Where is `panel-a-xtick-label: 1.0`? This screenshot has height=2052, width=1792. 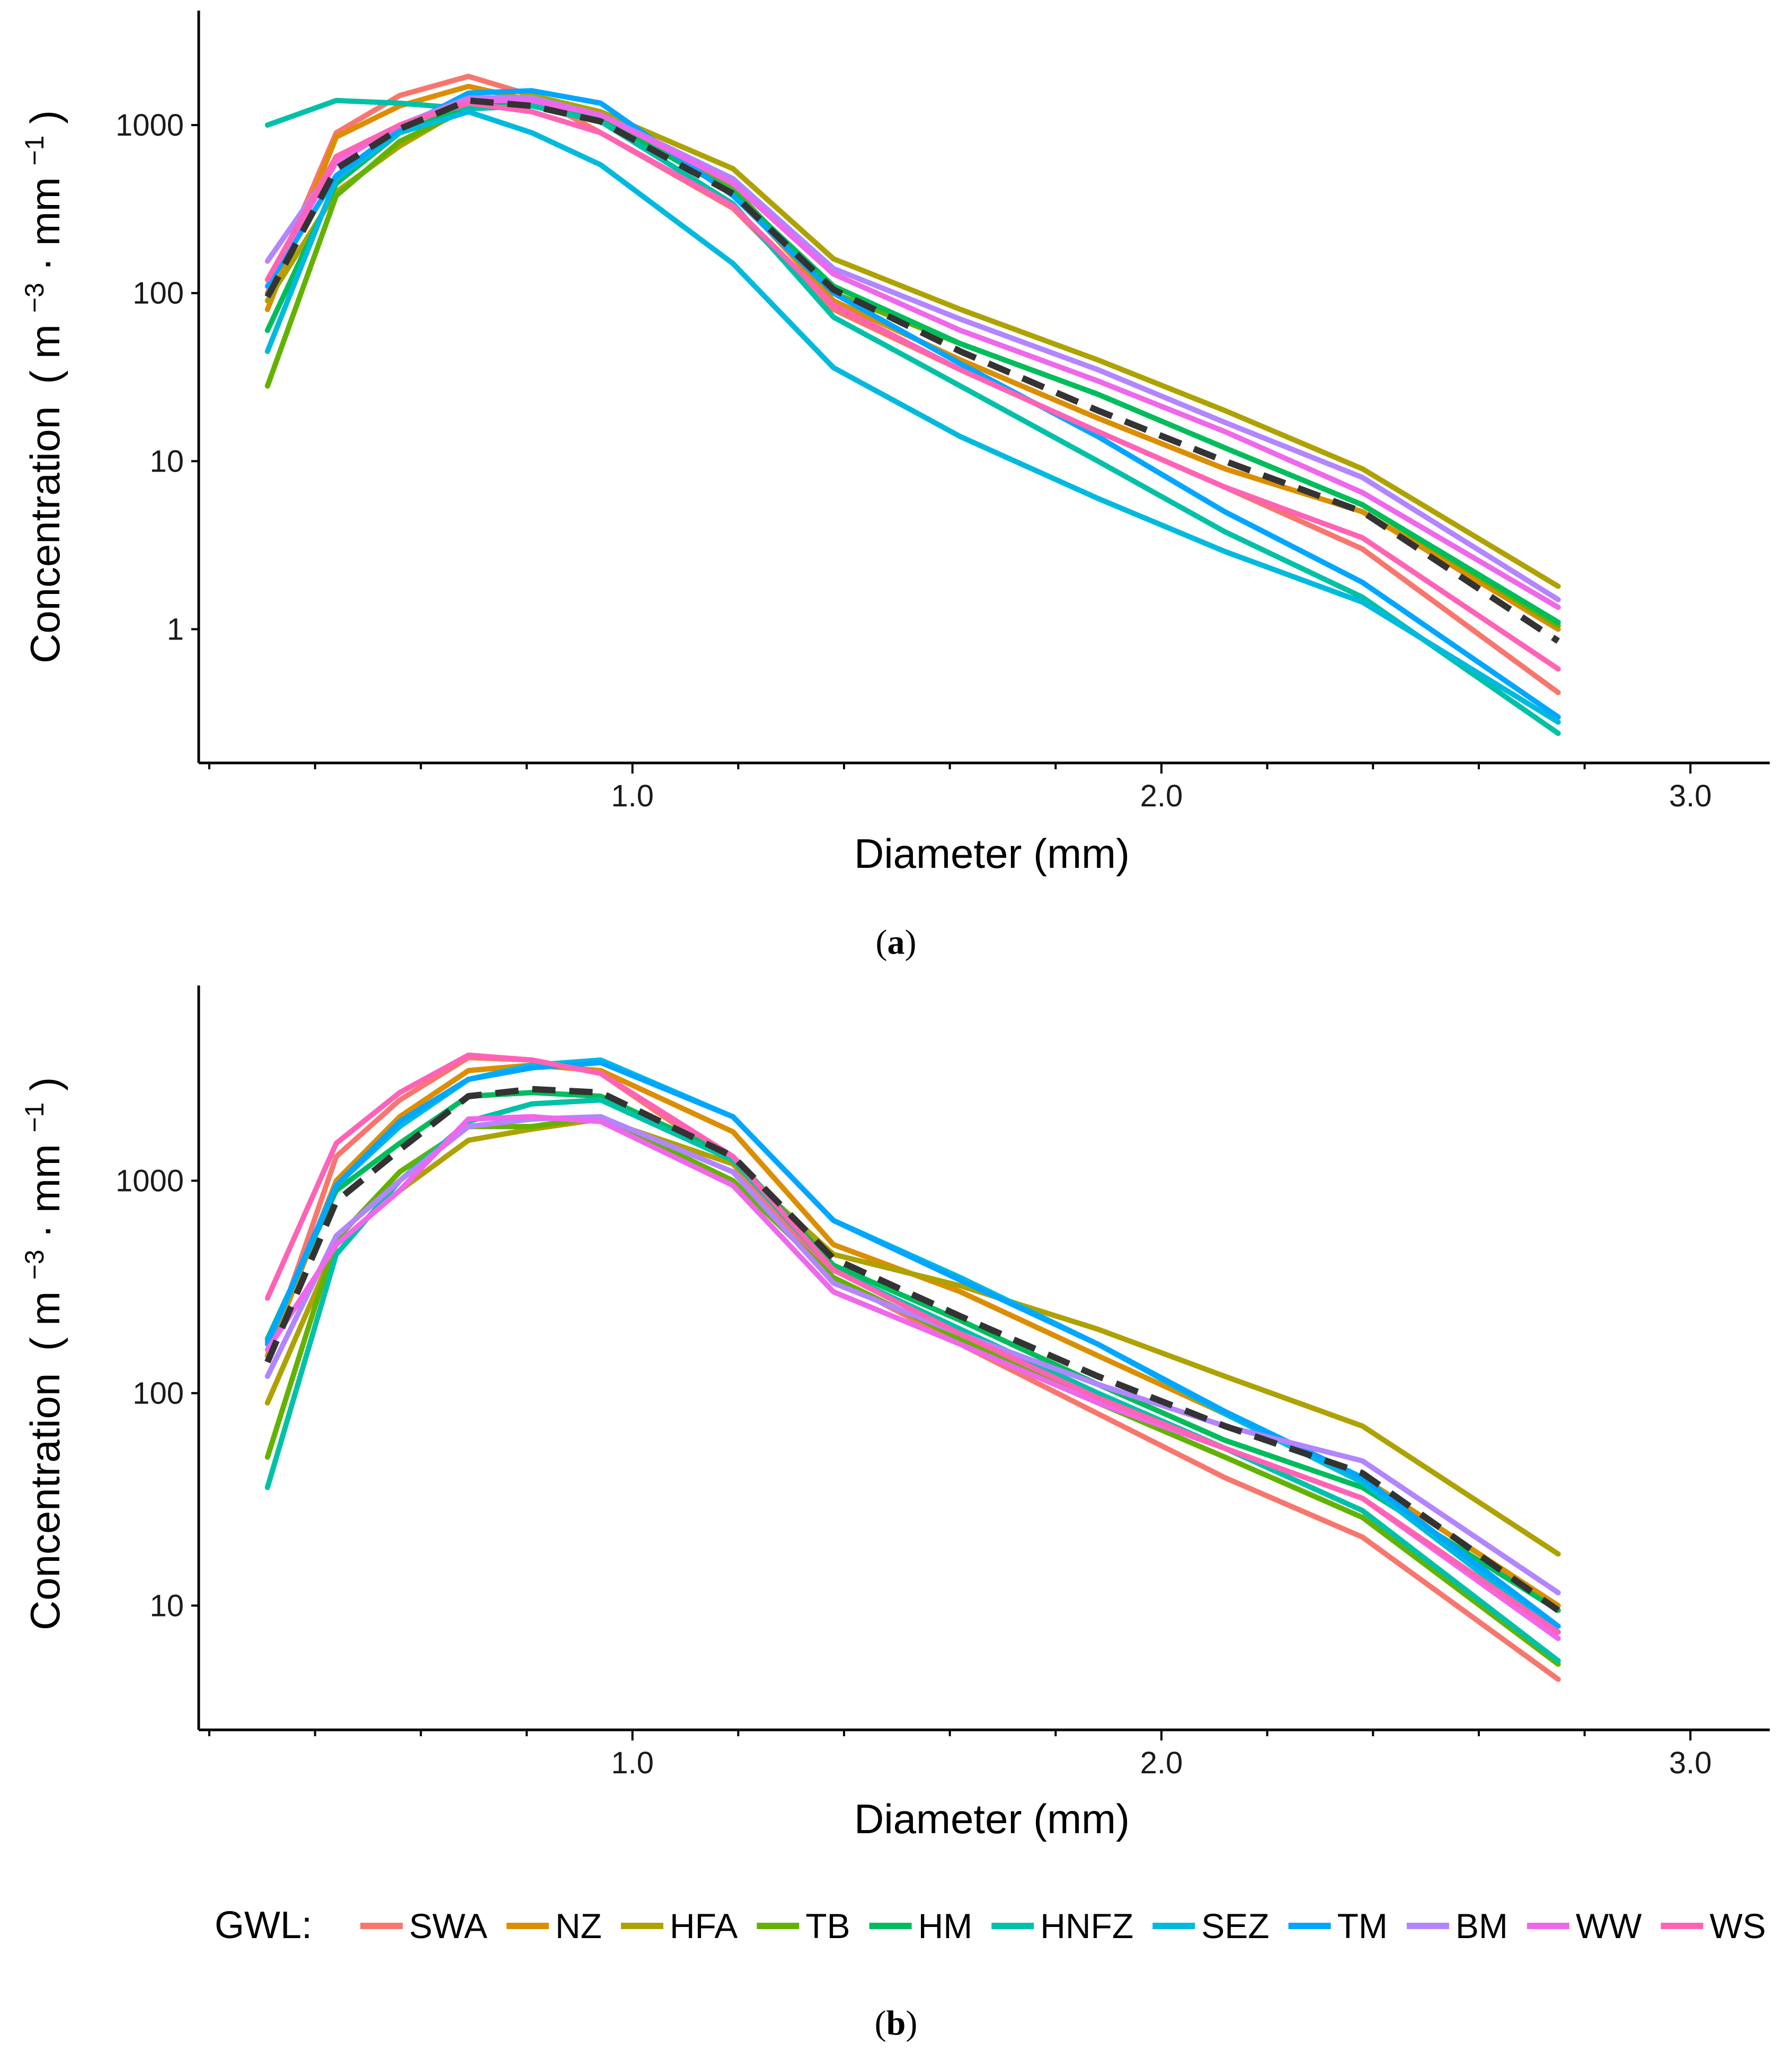 panel-a-xtick-label: 1.0 is located at coordinates (633, 796).